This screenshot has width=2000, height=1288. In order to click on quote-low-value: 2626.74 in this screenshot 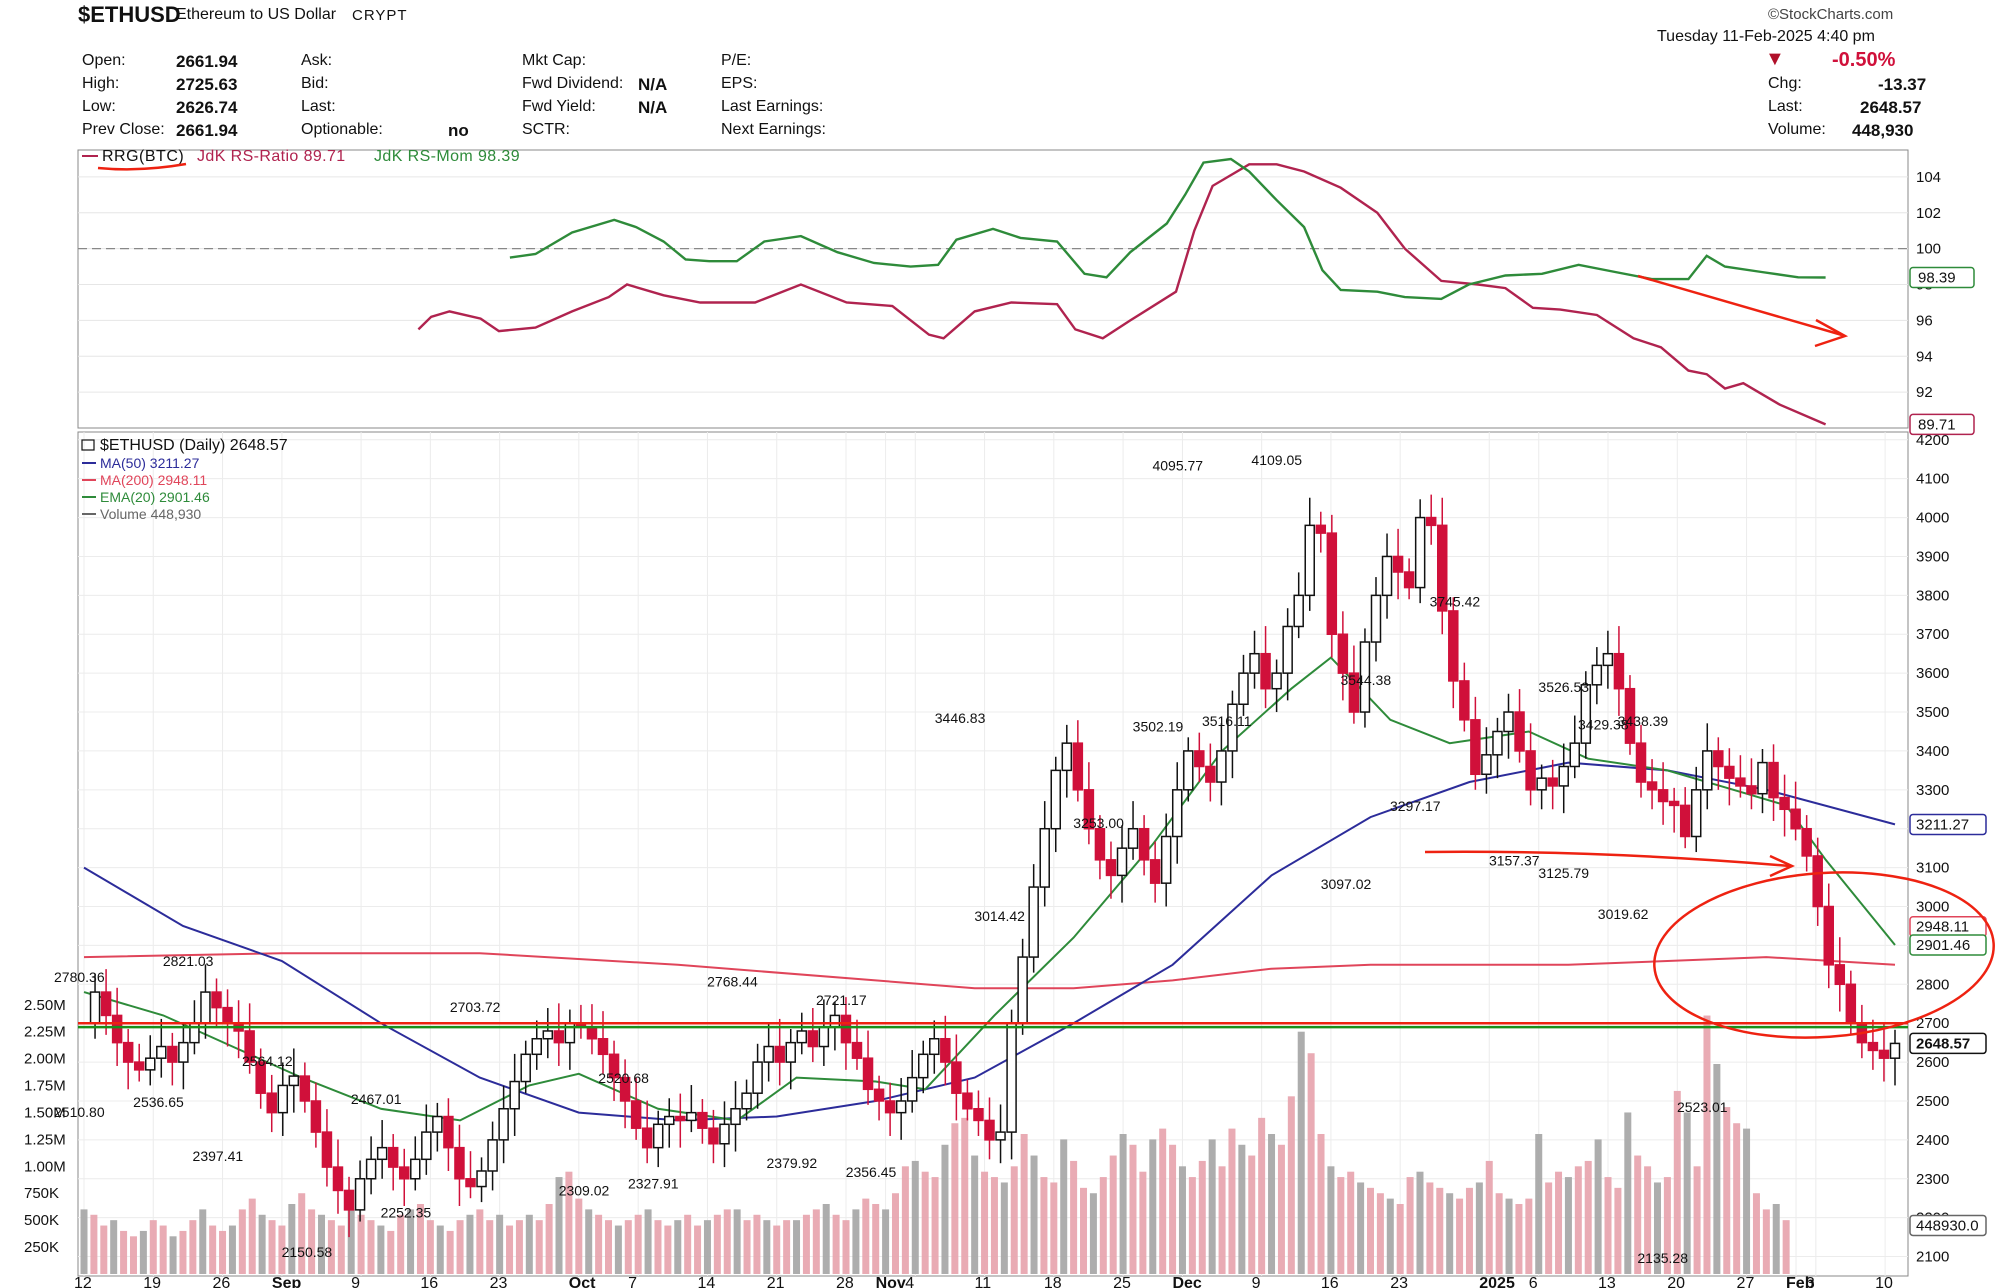, I will do `click(207, 107)`.